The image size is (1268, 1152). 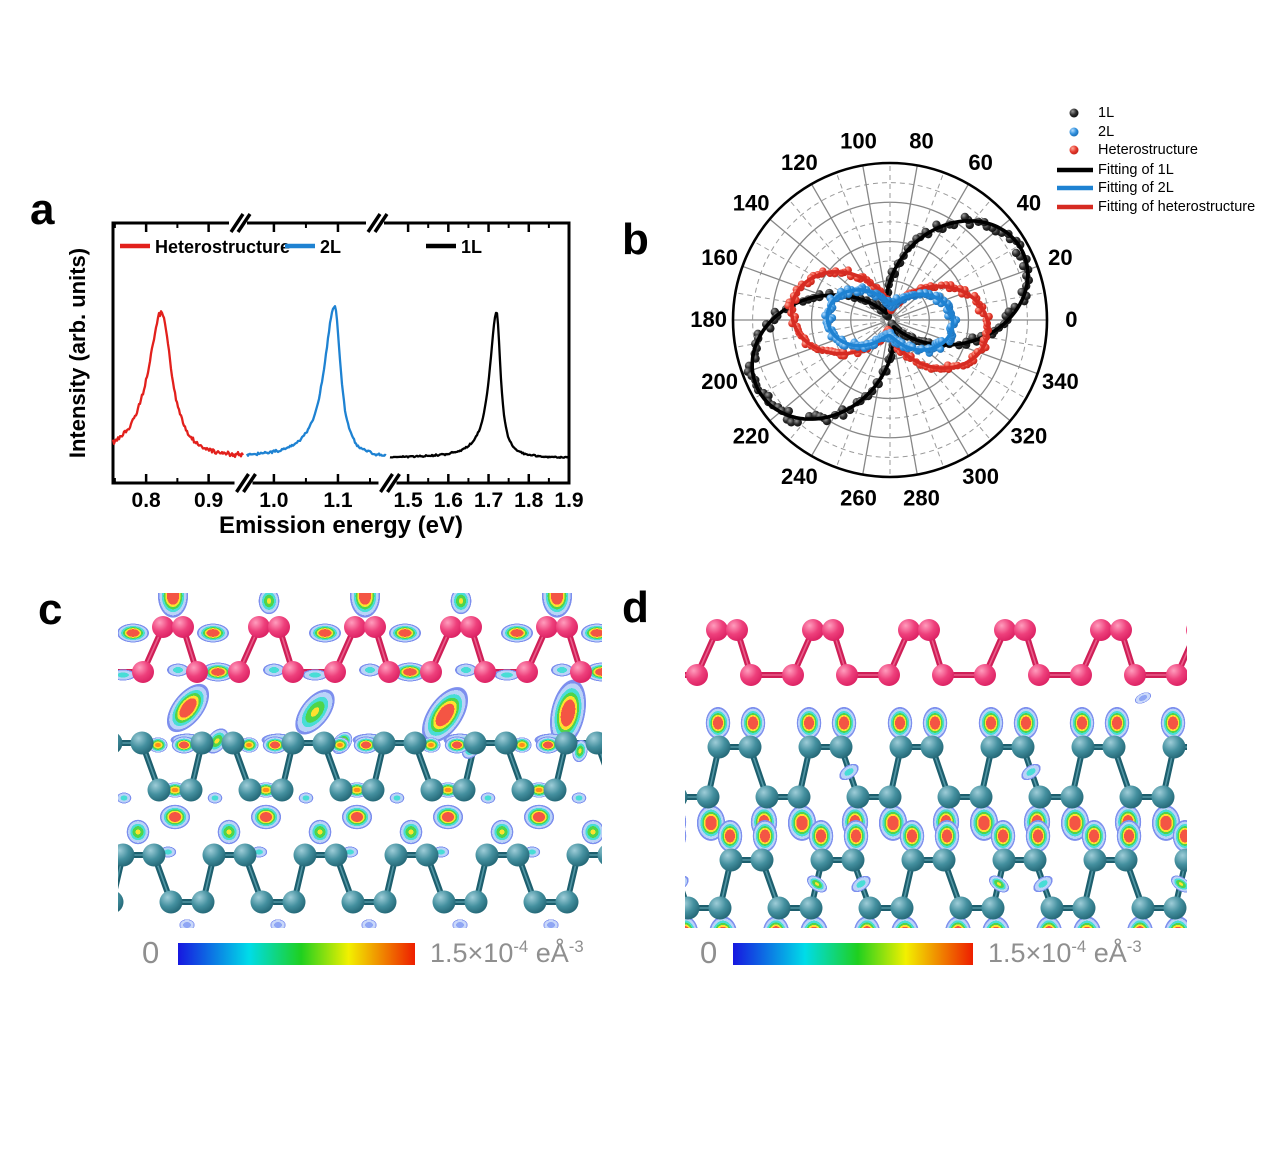 I want to click on polar-angle-label-260: 260, so click(x=858, y=498).